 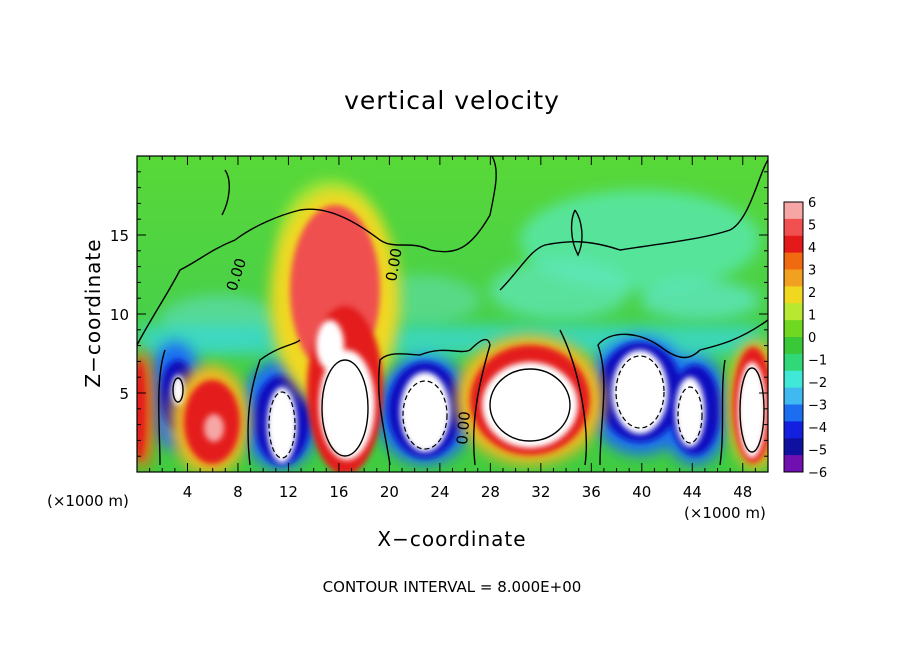 I want to click on x-unit-label-left: (×1000 m), so click(x=88, y=501).